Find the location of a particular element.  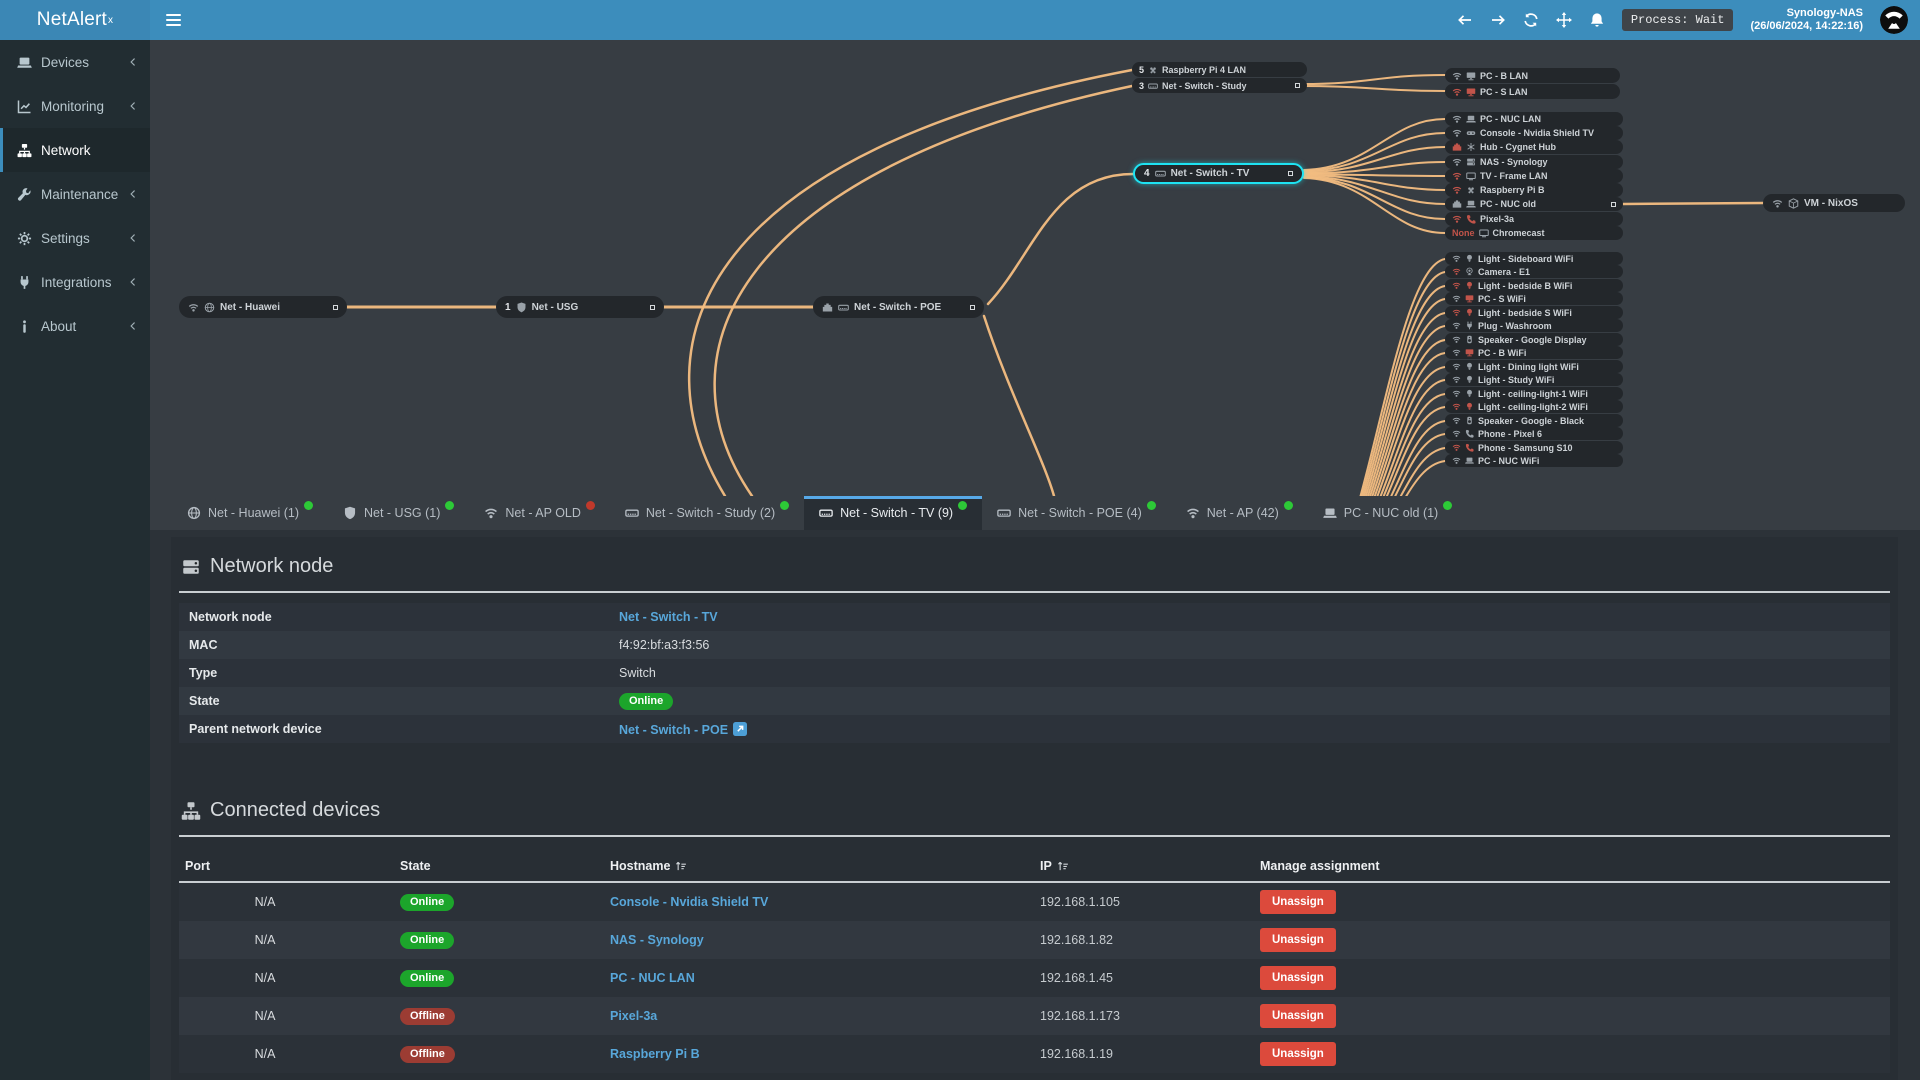

device-hostname-link: Console - Nvidia Shield TV is located at coordinates (689, 902).